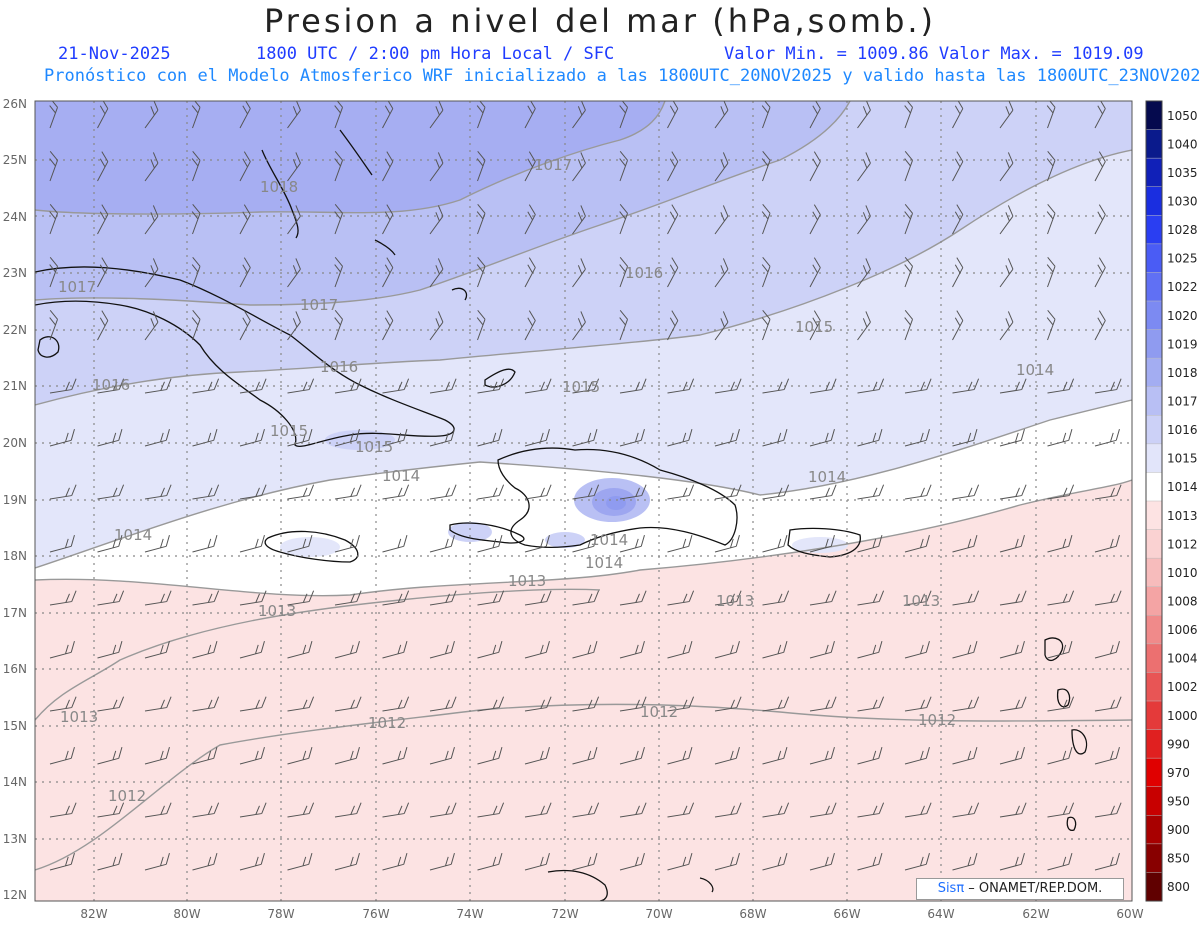  Describe the element at coordinates (15, 160) in the screenshot. I see `lat-label: 25N` at that location.